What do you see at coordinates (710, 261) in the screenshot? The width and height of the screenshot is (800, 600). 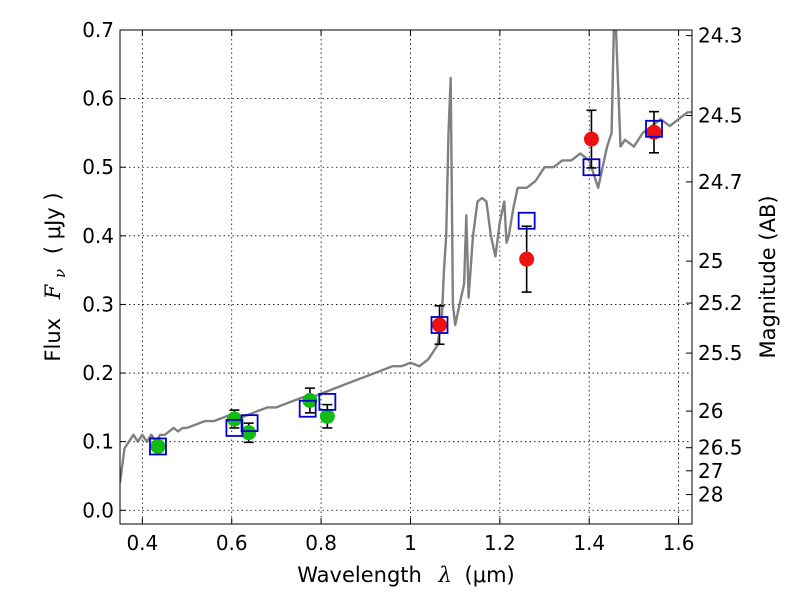 I see `y2-tick-label: 25` at bounding box center [710, 261].